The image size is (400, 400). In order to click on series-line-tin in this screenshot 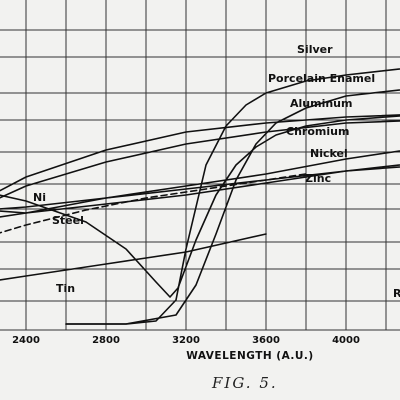, I will do `click(133, 257)`.